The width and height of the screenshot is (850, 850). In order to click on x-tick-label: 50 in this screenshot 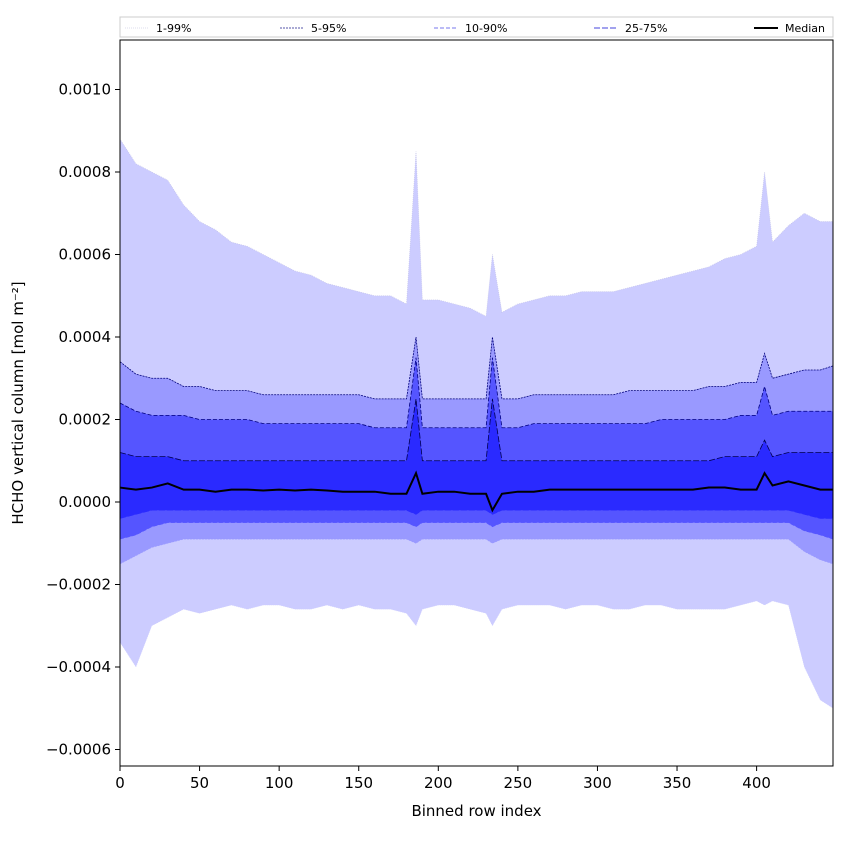, I will do `click(199, 783)`.